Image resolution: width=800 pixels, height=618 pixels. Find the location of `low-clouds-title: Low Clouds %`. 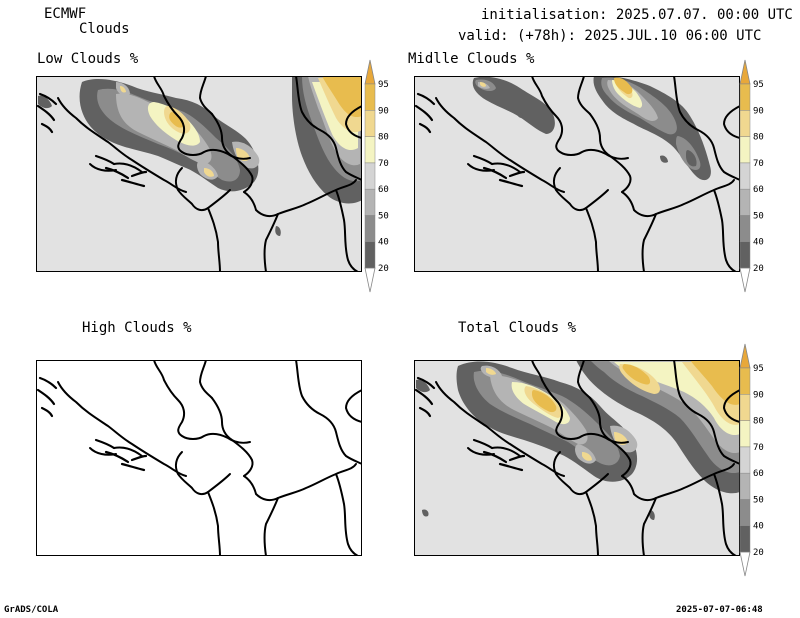

low-clouds-title: Low Clouds % is located at coordinates (88, 59).